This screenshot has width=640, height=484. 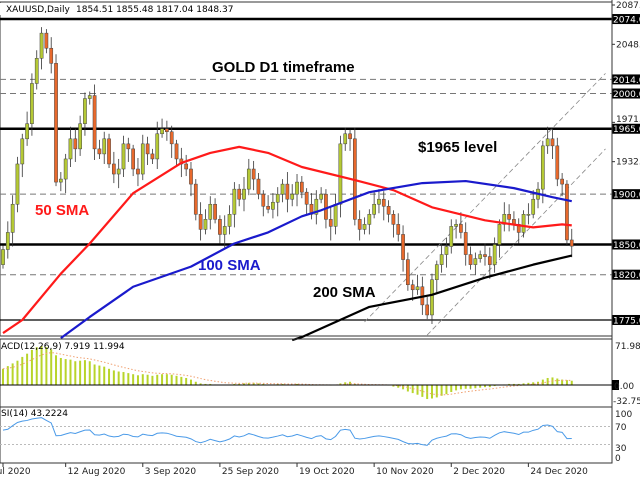 What do you see at coordinates (171, 472) in the screenshot?
I see `time-axis-label: 3 Sep 2020` at bounding box center [171, 472].